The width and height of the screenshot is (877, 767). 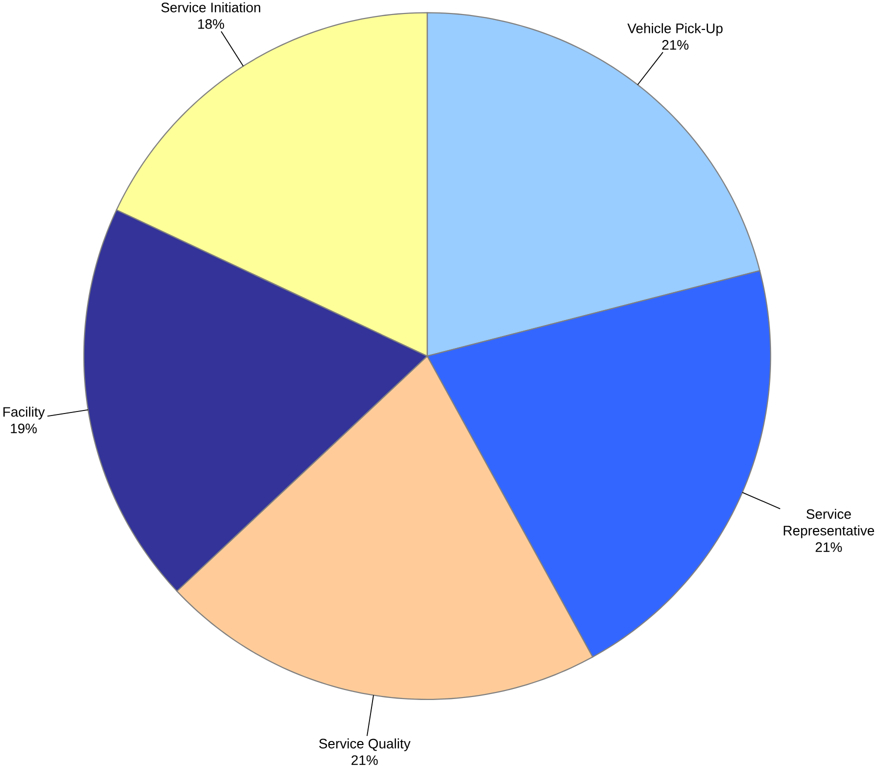 What do you see at coordinates (365, 745) in the screenshot?
I see `slice-label: Service Quality` at bounding box center [365, 745].